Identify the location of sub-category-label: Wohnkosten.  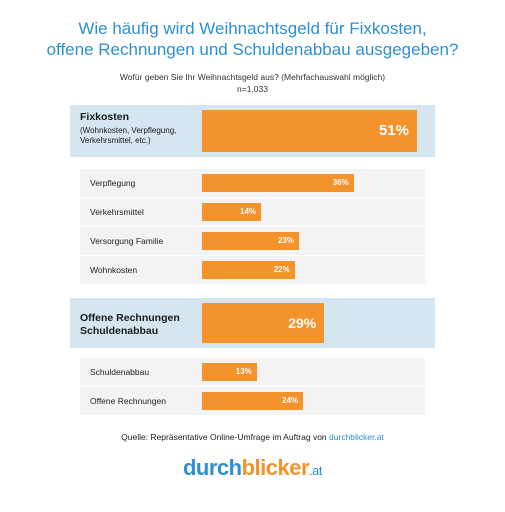
(114, 270).